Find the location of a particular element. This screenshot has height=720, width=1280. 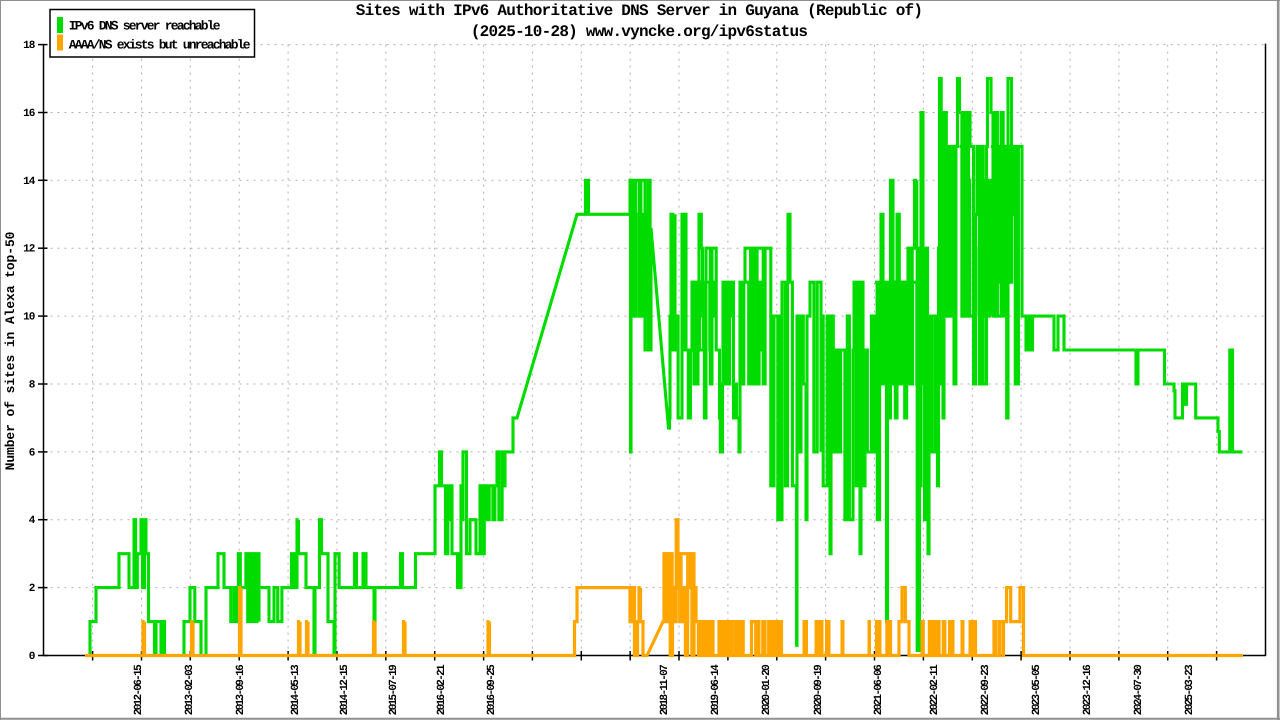

svg-text:Number of sites in Alexa top-5: Number of sites in Alexa top-50 is located at coordinates (10, 350).